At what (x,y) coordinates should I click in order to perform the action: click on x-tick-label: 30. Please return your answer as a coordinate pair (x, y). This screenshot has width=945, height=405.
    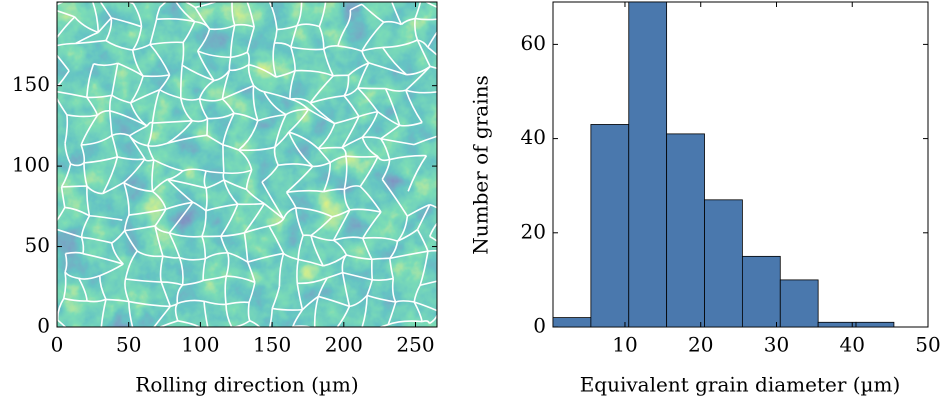
    Looking at the image, I should click on (776, 345).